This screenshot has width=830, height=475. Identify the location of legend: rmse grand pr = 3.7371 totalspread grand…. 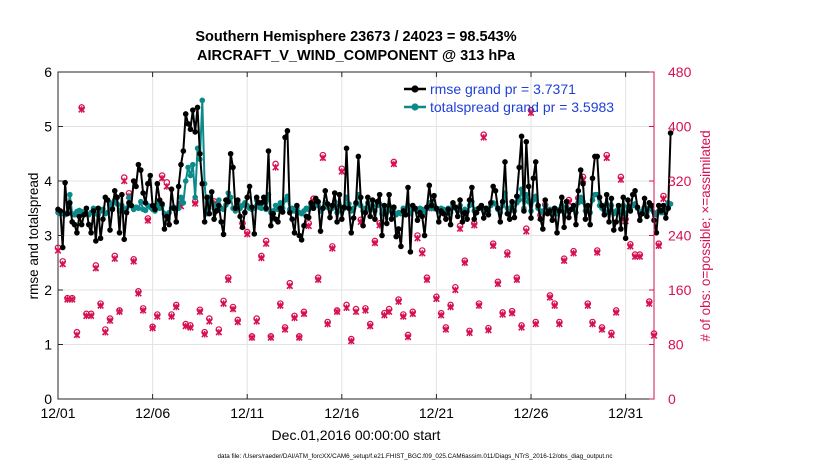
(509, 98).